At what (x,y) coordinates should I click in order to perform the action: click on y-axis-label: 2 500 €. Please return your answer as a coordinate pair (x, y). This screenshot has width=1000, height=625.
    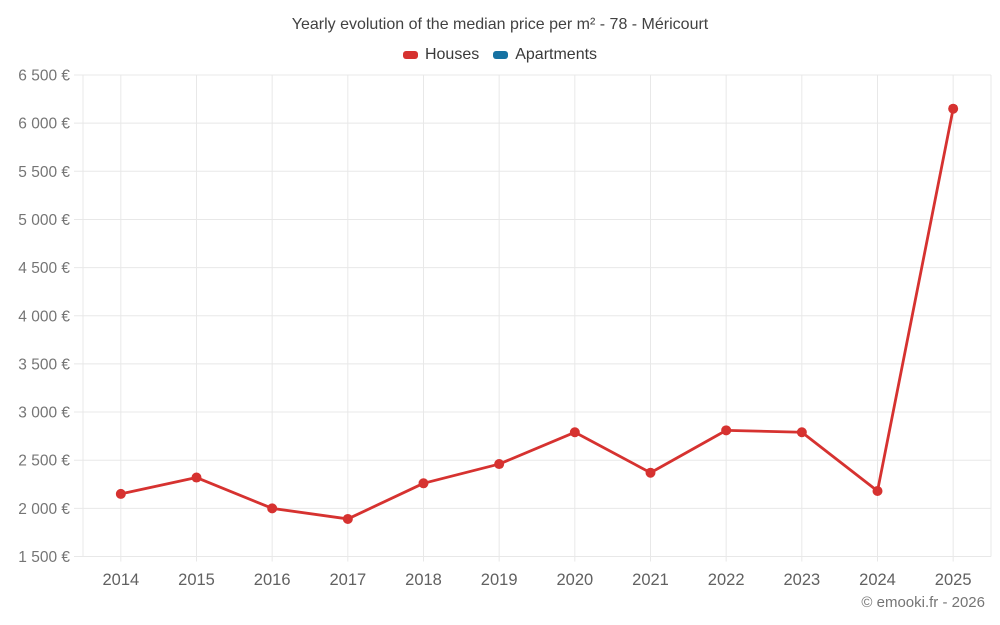
    Looking at the image, I should click on (44, 461).